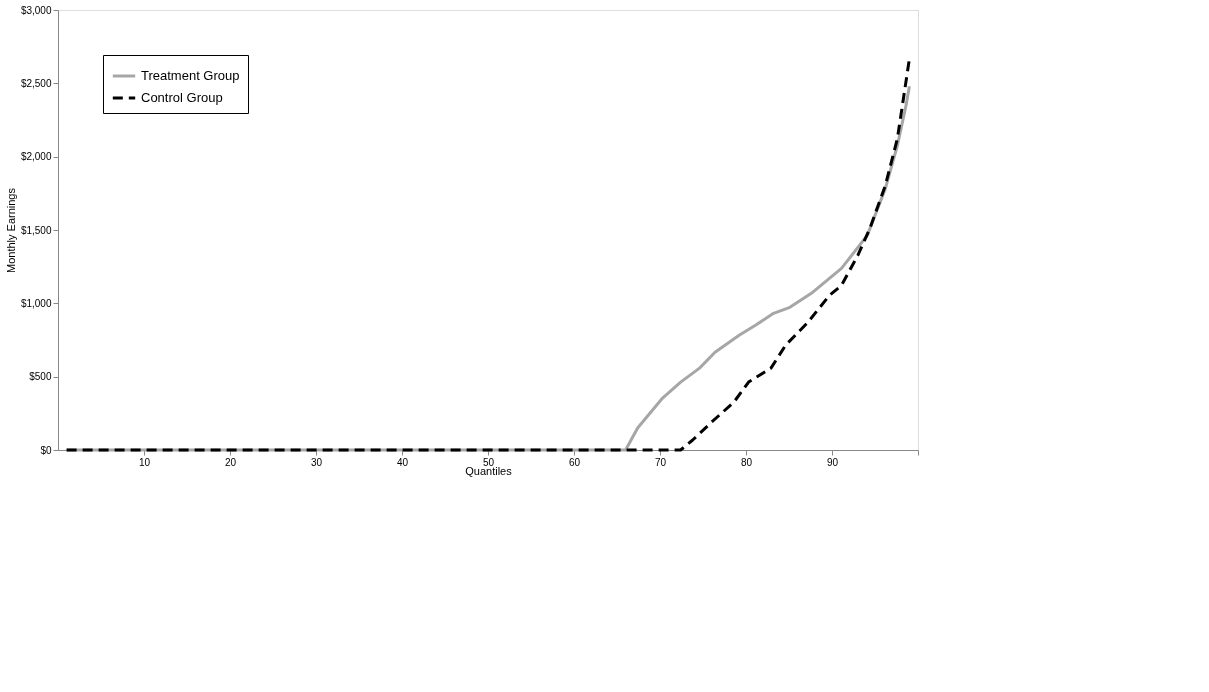 Image resolution: width=1209 pixels, height=692 pixels. Describe the element at coordinates (36, 157) in the screenshot. I see `y-tick-label: $2,000` at that location.